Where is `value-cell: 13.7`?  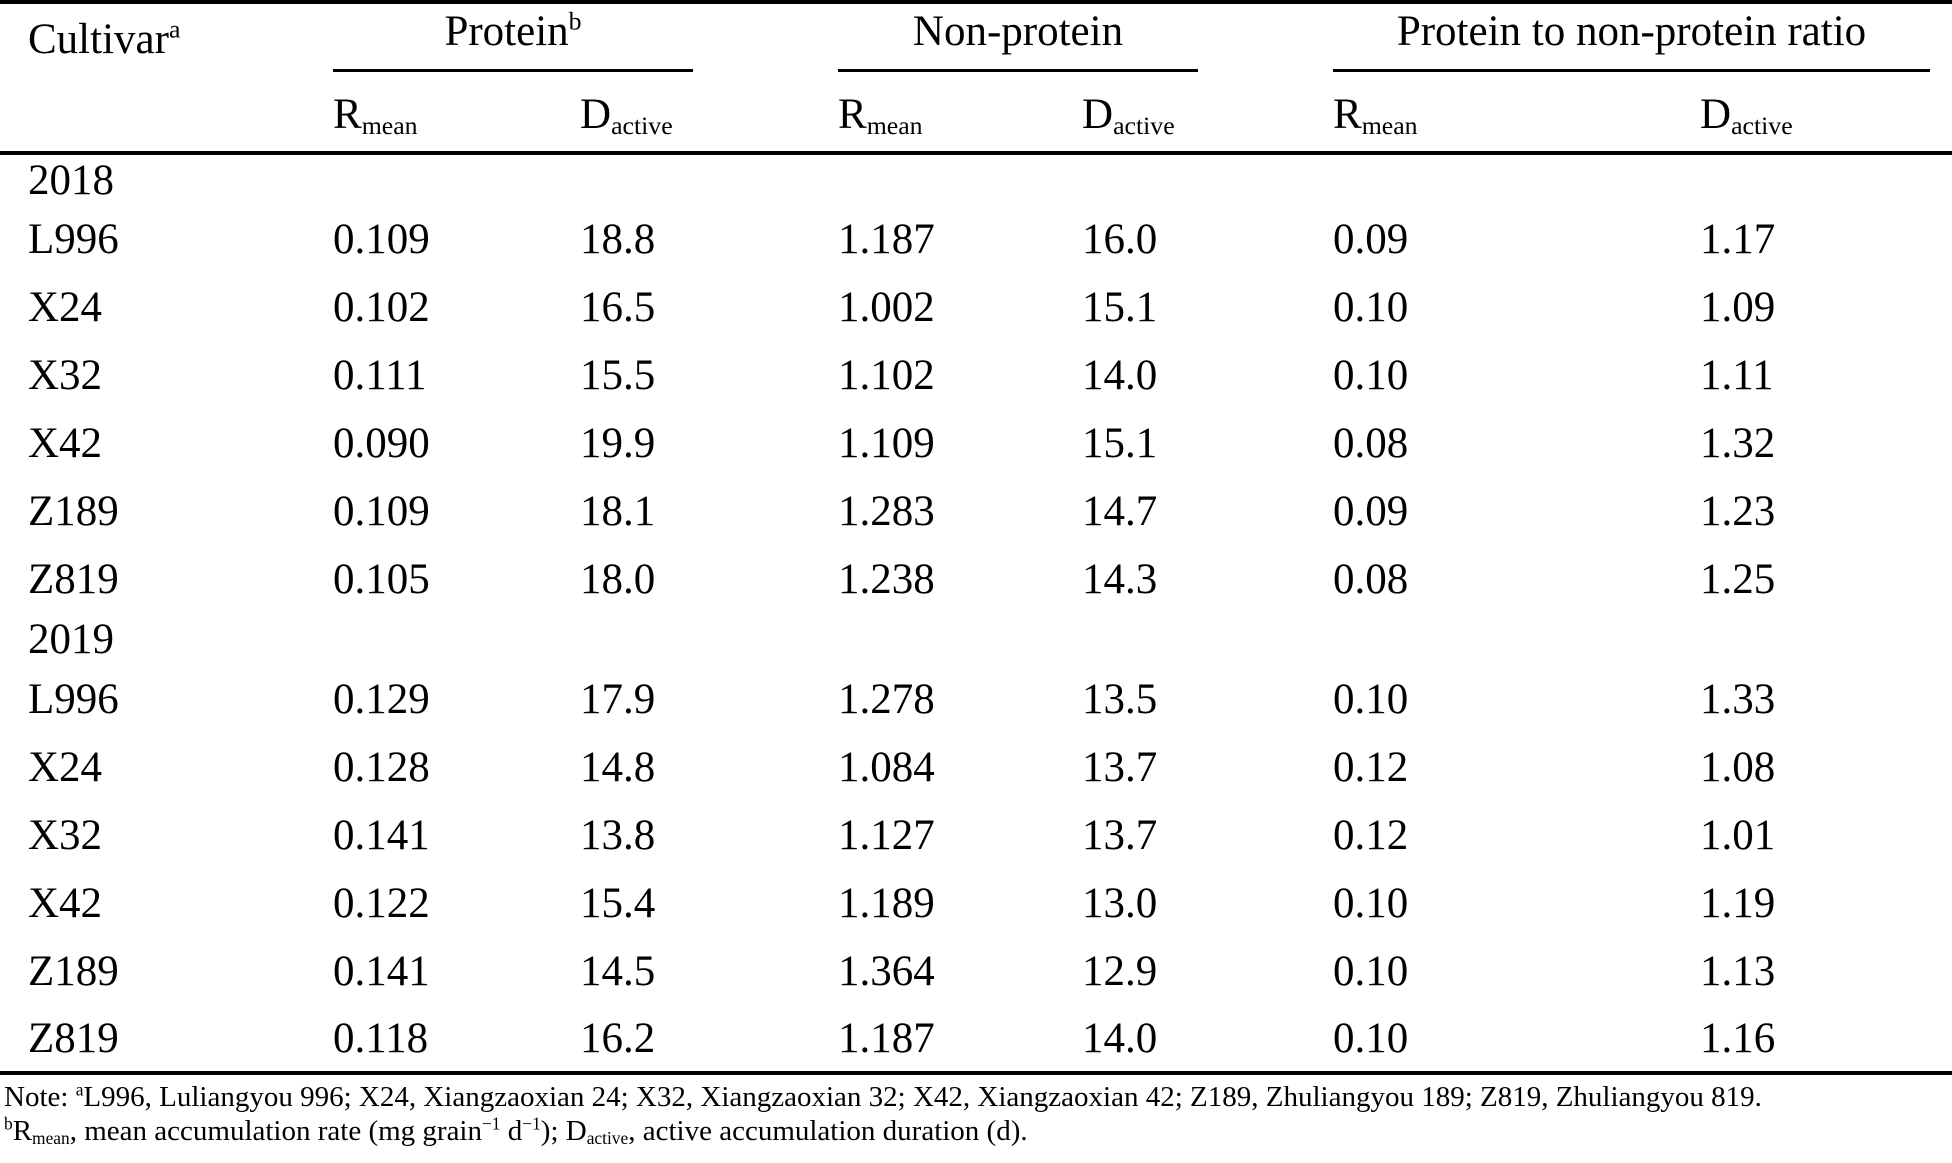
value-cell: 13.7 is located at coordinates (1120, 767).